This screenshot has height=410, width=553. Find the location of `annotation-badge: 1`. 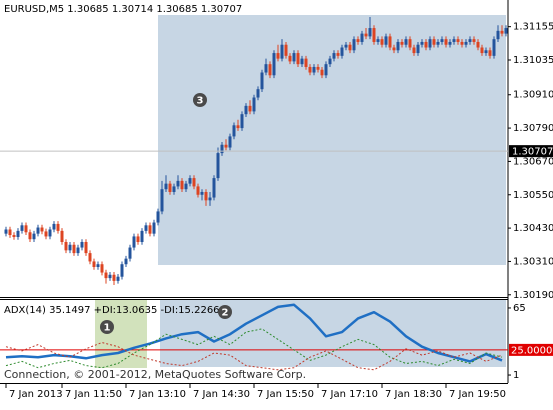

annotation-badge: 1 is located at coordinates (107, 327).